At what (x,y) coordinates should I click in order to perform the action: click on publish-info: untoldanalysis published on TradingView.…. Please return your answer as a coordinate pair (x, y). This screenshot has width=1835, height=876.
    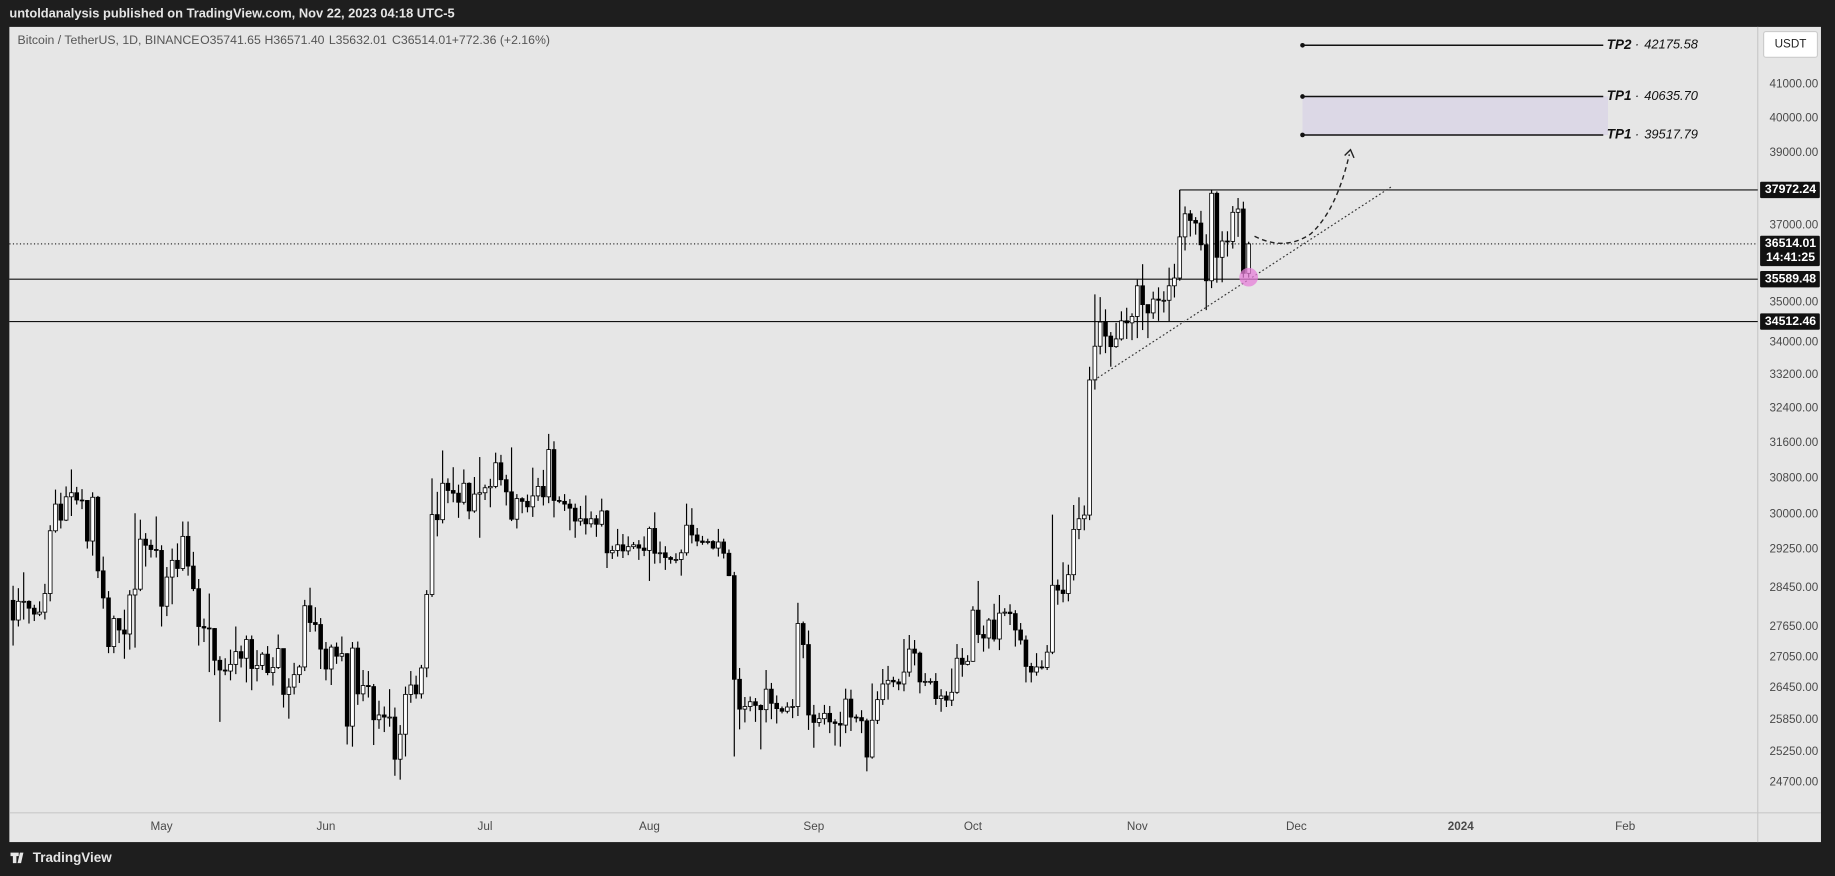
    Looking at the image, I should click on (231, 12).